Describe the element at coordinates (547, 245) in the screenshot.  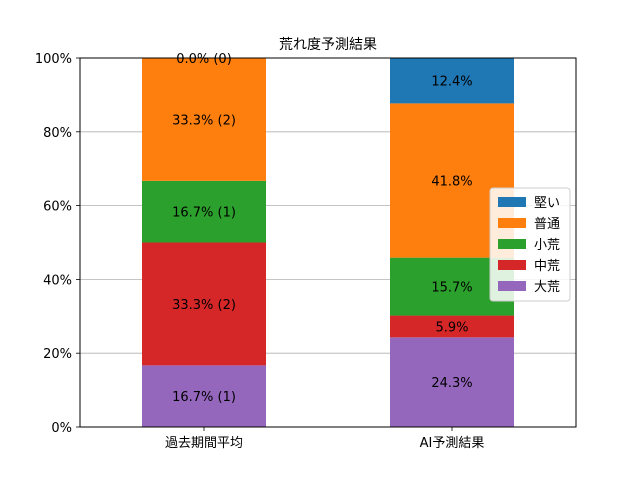
I see `legend-label: 小荒` at that location.